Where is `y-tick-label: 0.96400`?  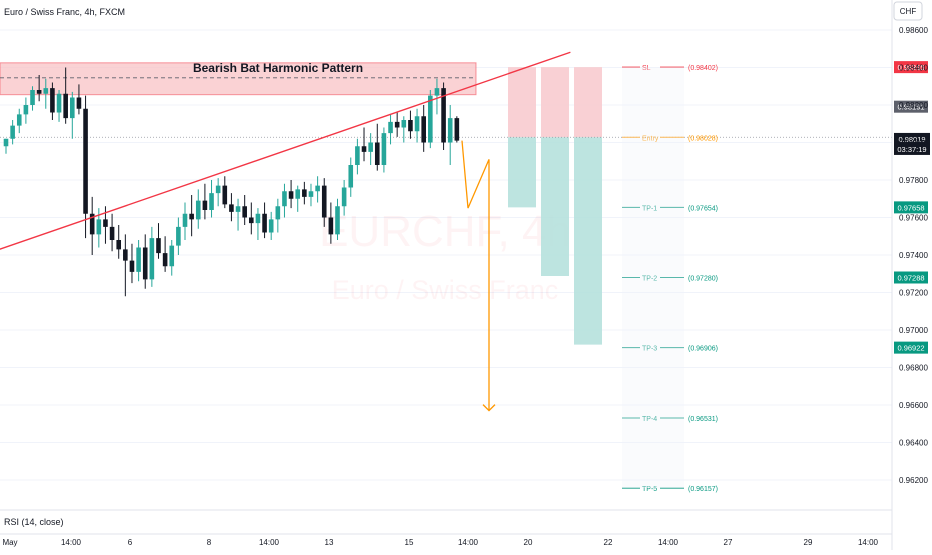
y-tick-label: 0.96400 is located at coordinates (913, 443).